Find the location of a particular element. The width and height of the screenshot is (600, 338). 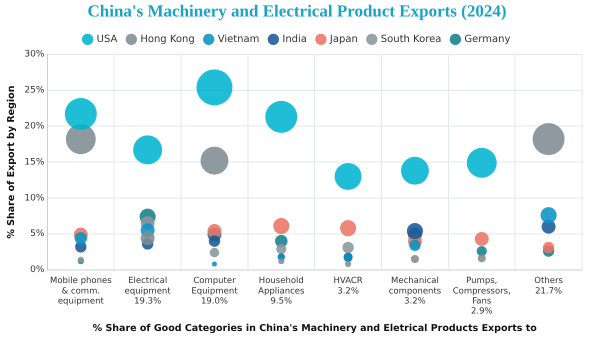

legend-label: Germany is located at coordinates (487, 39).